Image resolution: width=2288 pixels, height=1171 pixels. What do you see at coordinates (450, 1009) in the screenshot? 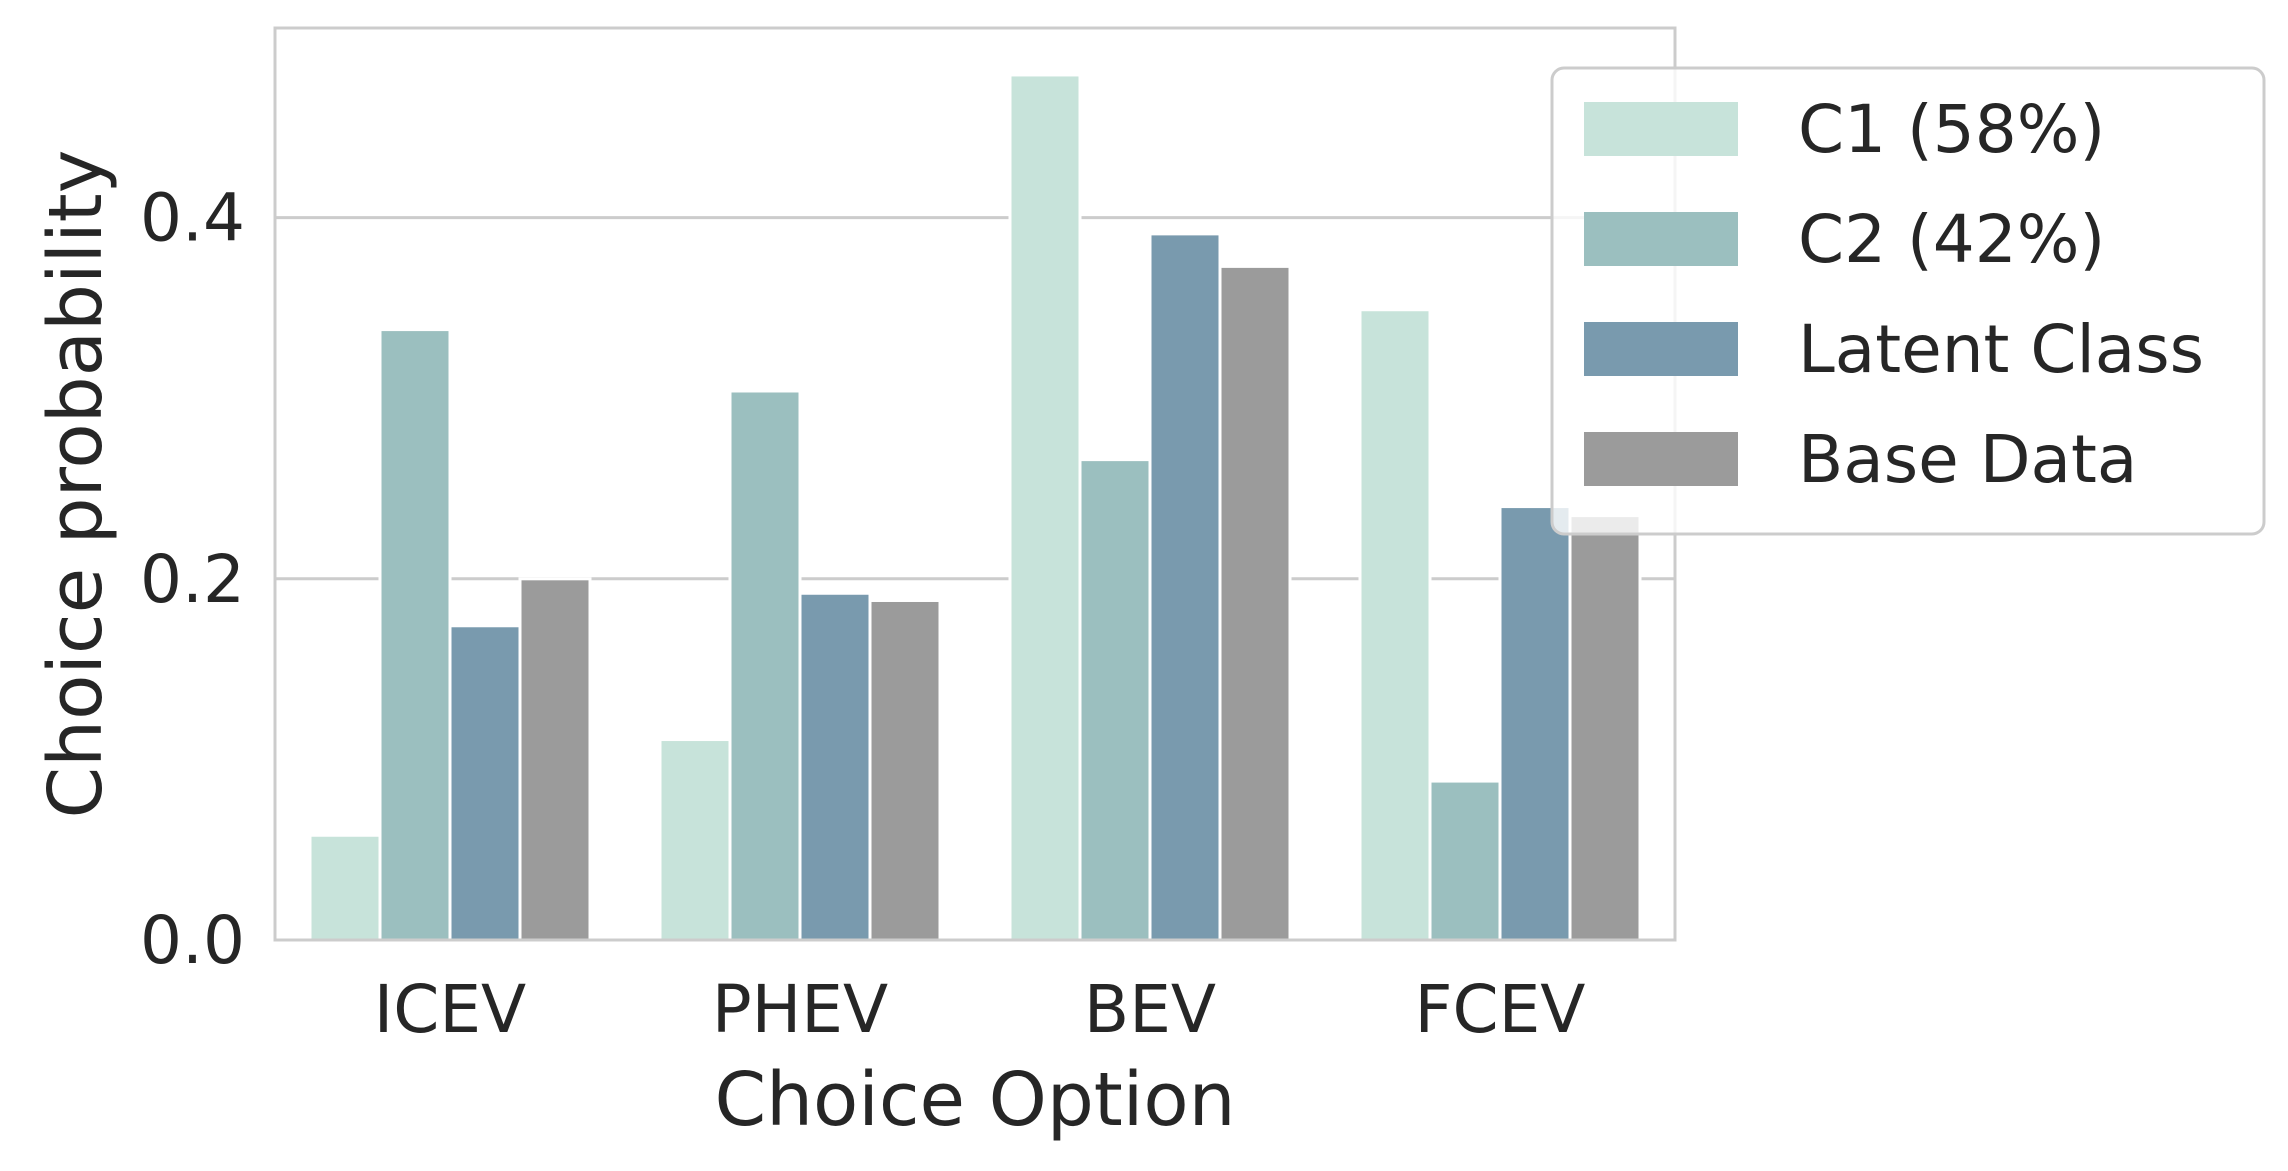
I see `x-tick-label: ICEV` at bounding box center [450, 1009].